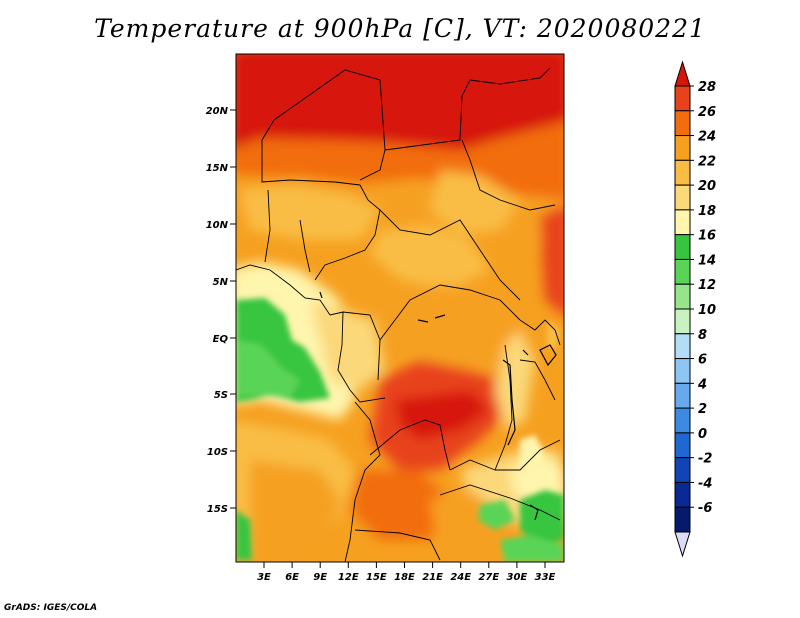  What do you see at coordinates (488, 577) in the screenshot?
I see `lon-tick-label: 27E` at bounding box center [488, 577].